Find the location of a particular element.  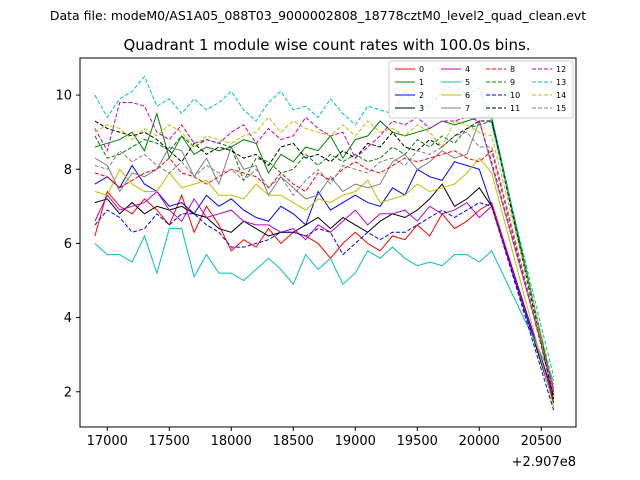

legend-label-1: 1 is located at coordinates (421, 82).